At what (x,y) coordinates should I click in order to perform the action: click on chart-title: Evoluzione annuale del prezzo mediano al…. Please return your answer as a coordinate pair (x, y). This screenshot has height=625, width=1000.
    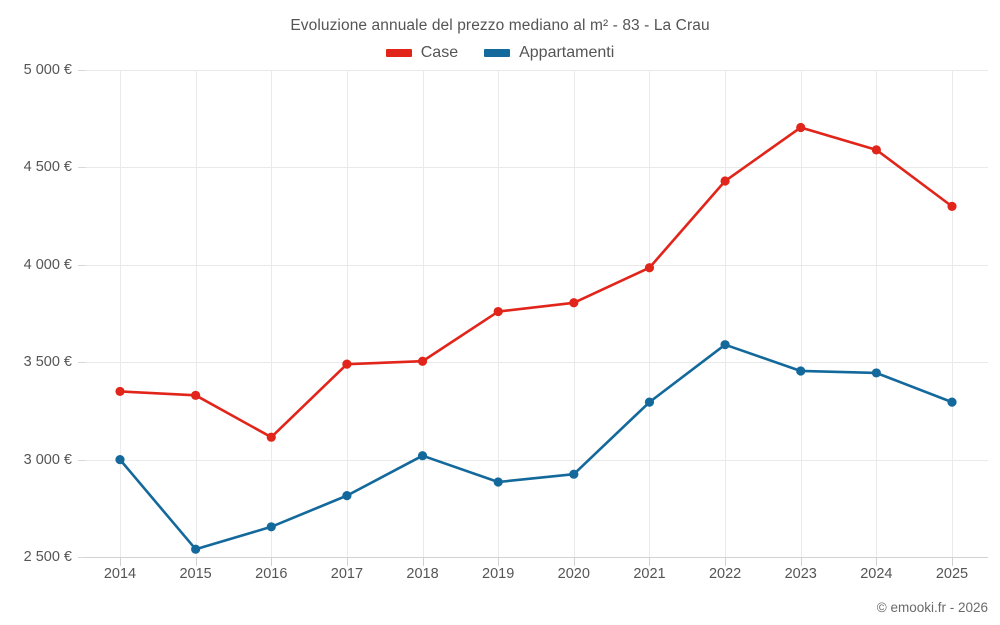
    Looking at the image, I should click on (500, 25).